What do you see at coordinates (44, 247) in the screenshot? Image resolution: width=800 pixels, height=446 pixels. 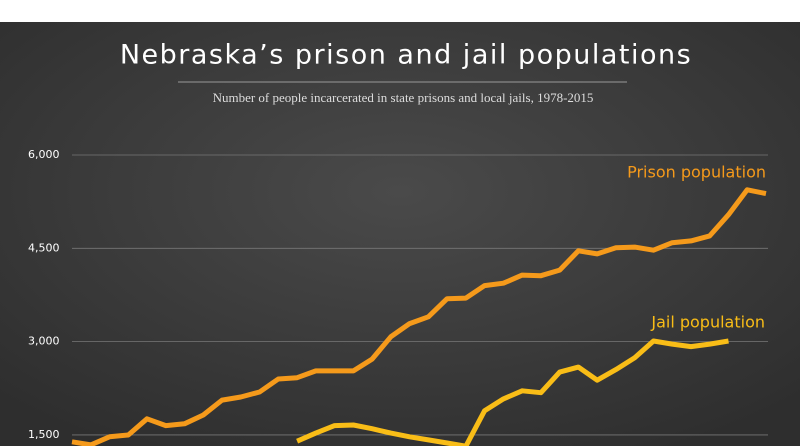 I see `y-tick-label: 4,500` at bounding box center [44, 247].